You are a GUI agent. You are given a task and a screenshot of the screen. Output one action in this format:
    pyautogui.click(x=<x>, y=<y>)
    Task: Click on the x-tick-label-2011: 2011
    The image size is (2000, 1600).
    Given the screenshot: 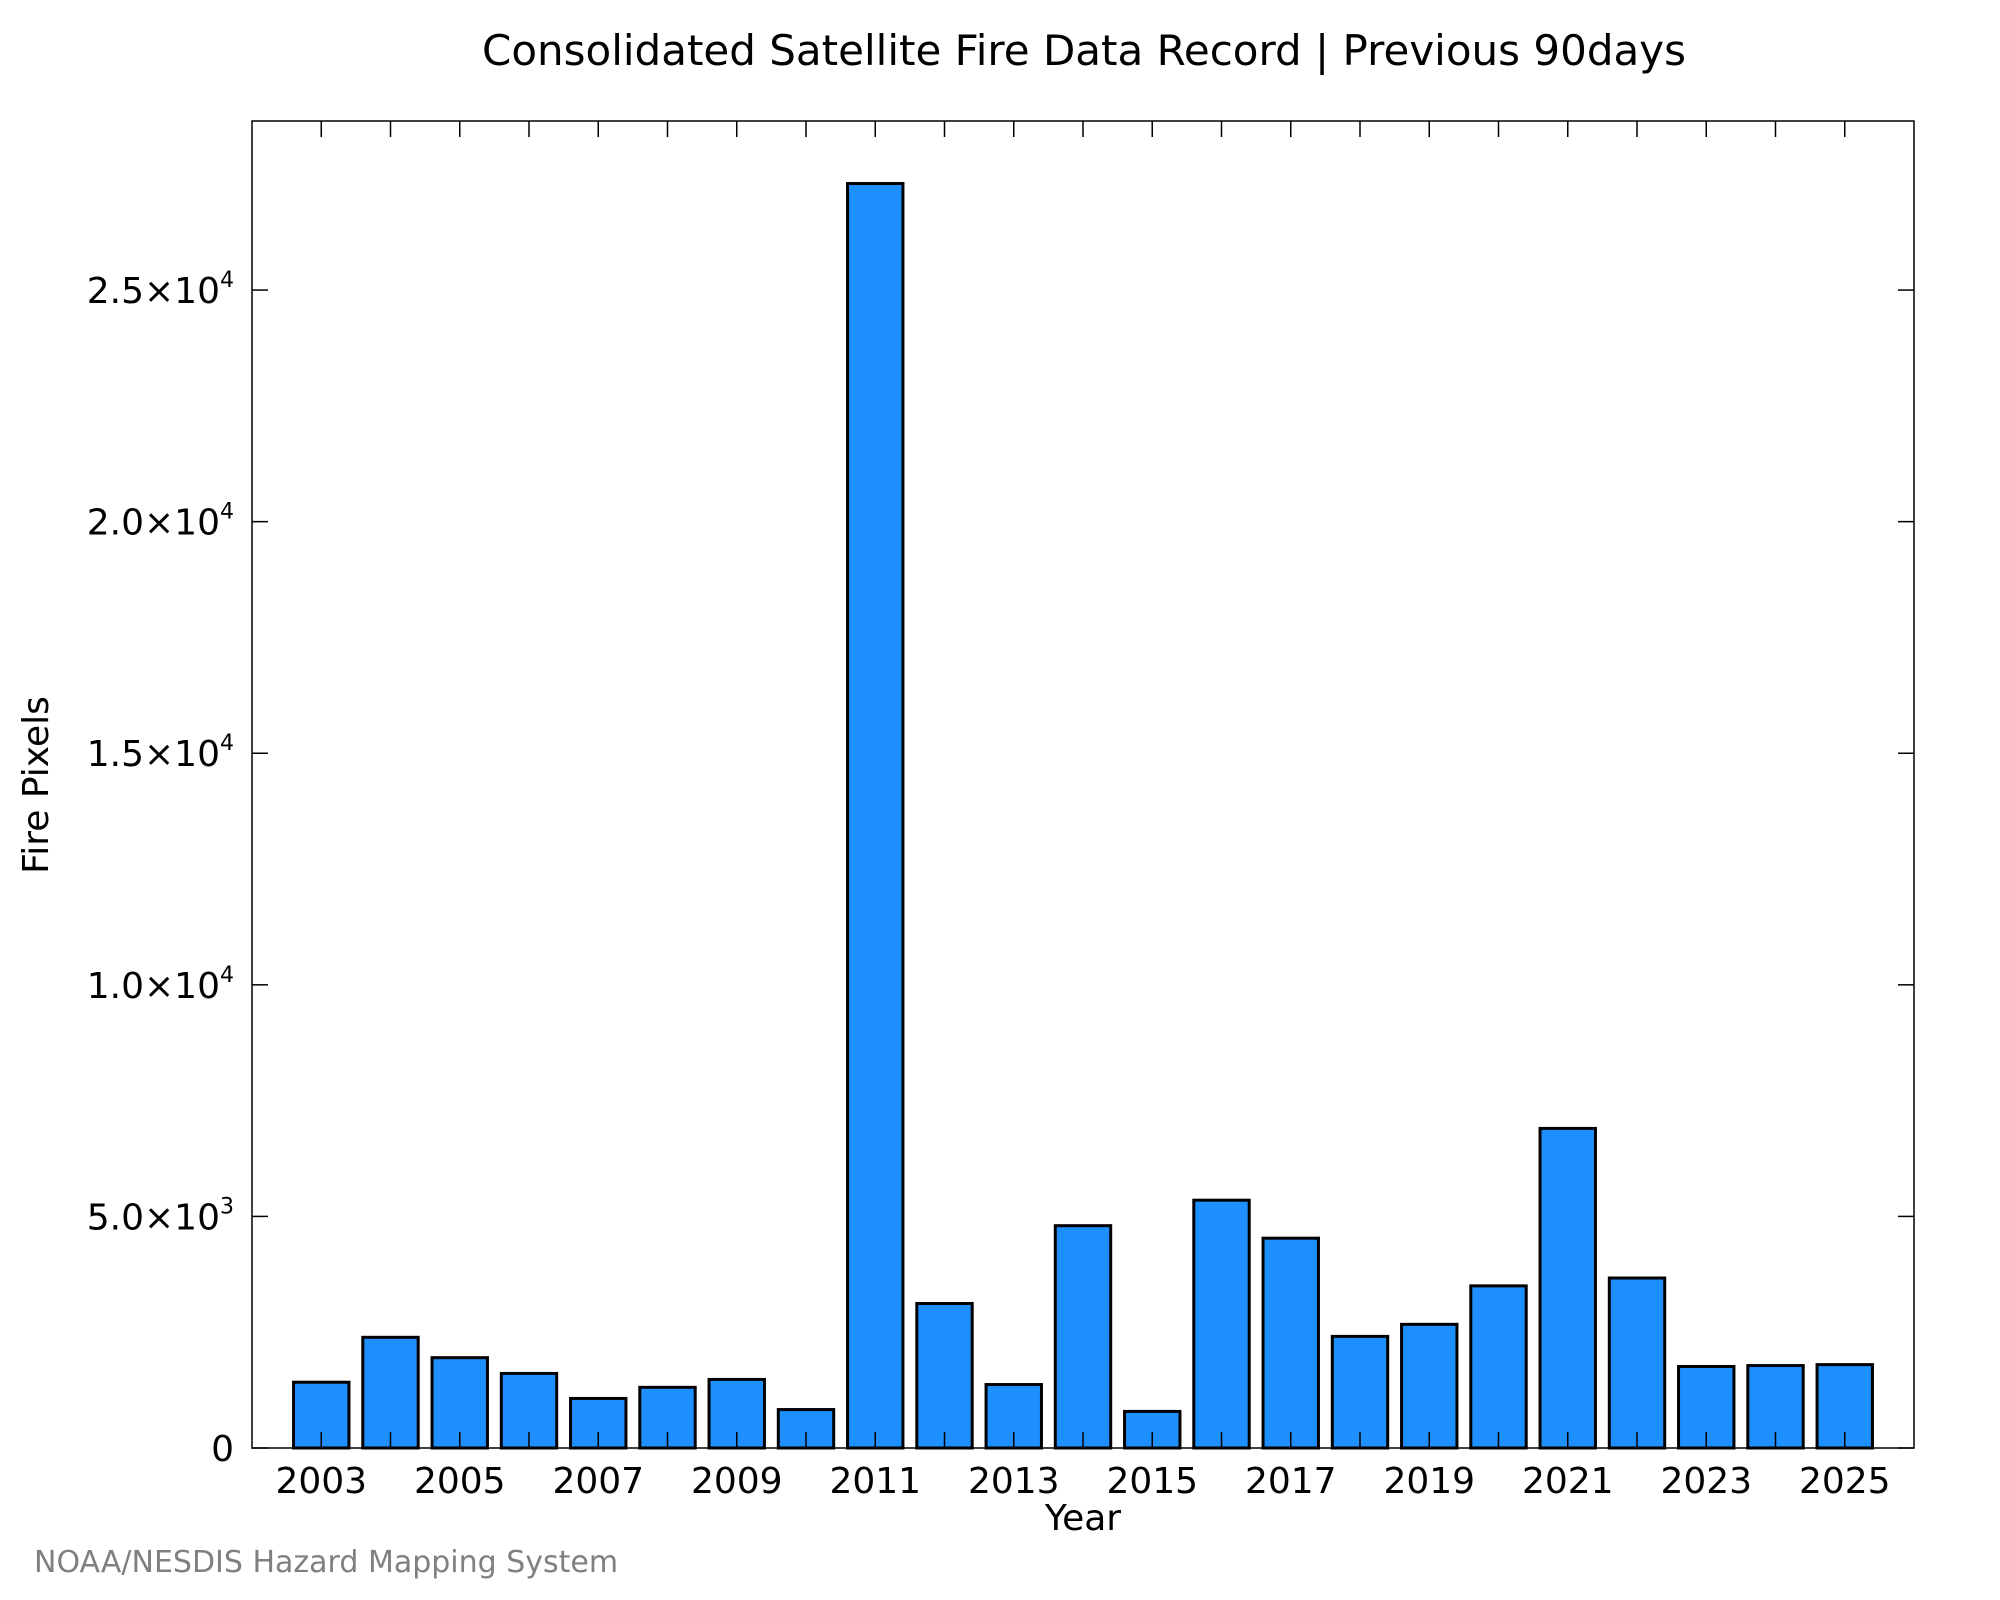 What is the action you would take?
    pyautogui.click(x=875, y=1481)
    